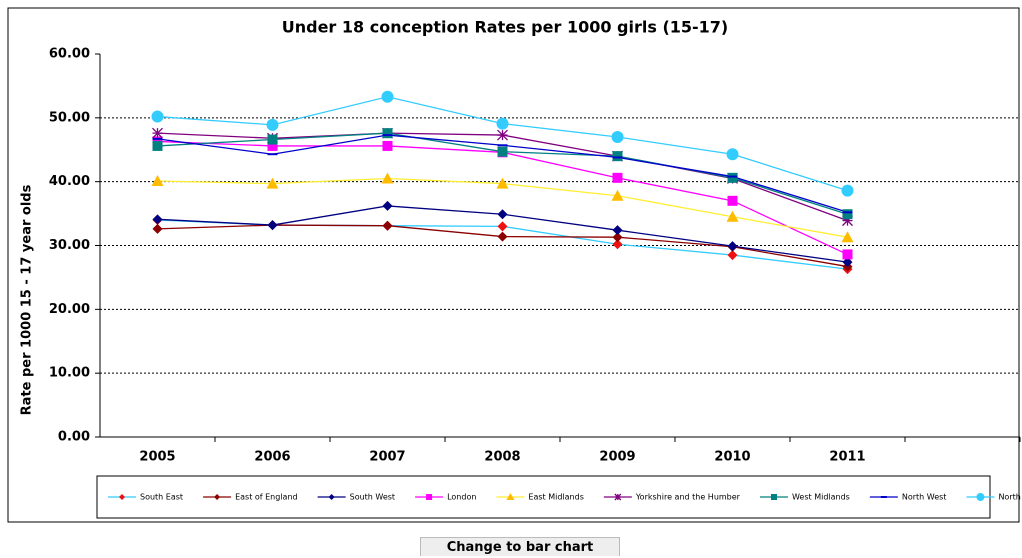  Describe the element at coordinates (69, 54) in the screenshot. I see `y-tick-label: 60.00` at that location.